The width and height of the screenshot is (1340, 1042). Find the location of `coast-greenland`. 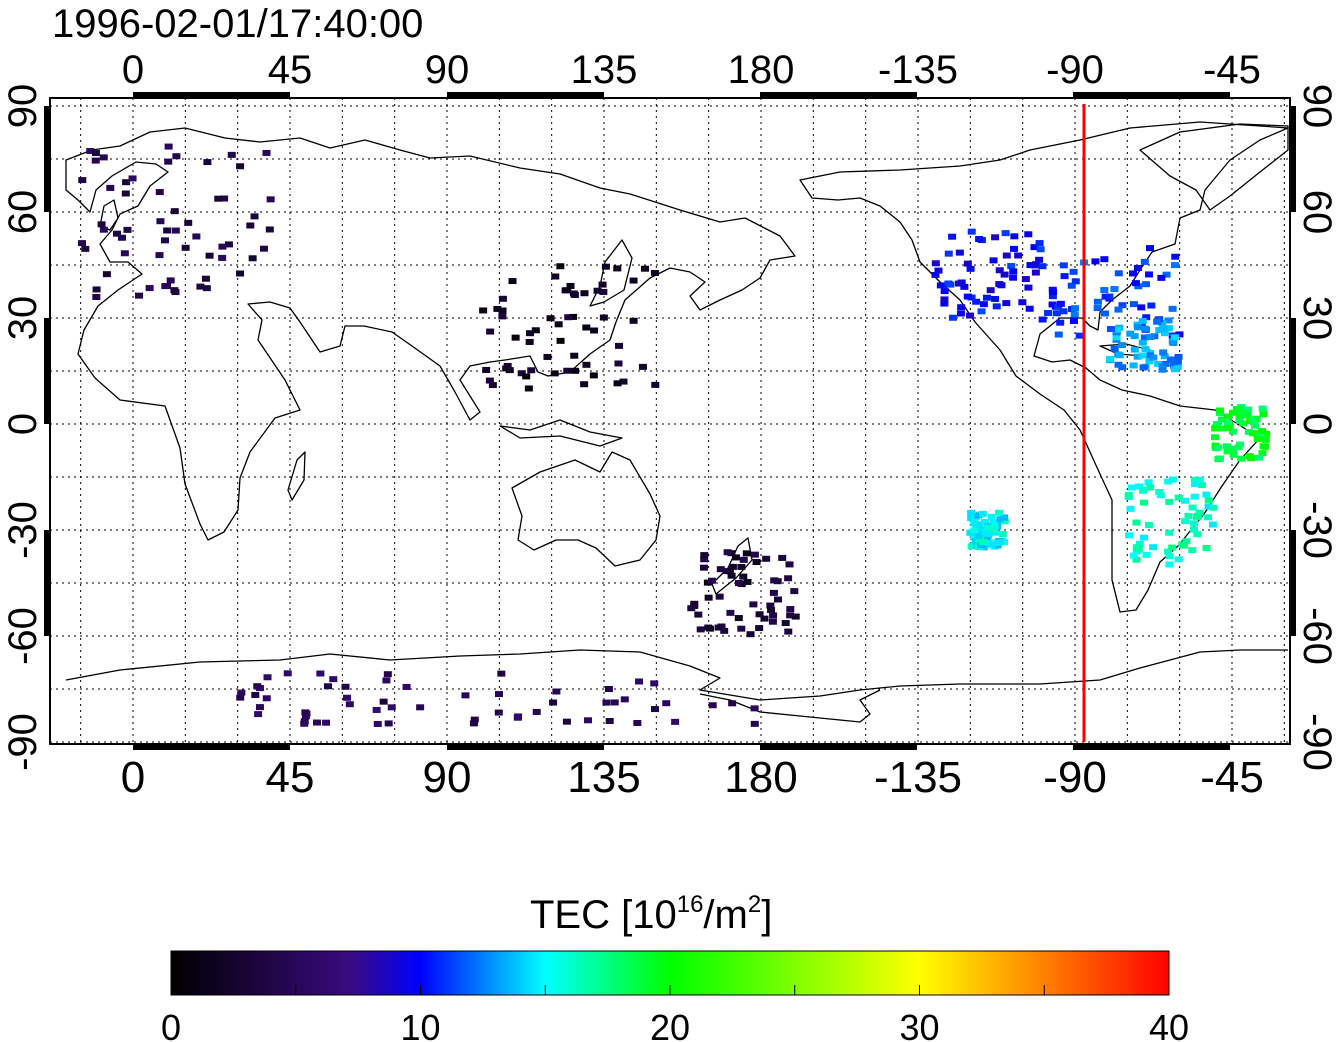

coast-greenland is located at coordinates (1214, 167).